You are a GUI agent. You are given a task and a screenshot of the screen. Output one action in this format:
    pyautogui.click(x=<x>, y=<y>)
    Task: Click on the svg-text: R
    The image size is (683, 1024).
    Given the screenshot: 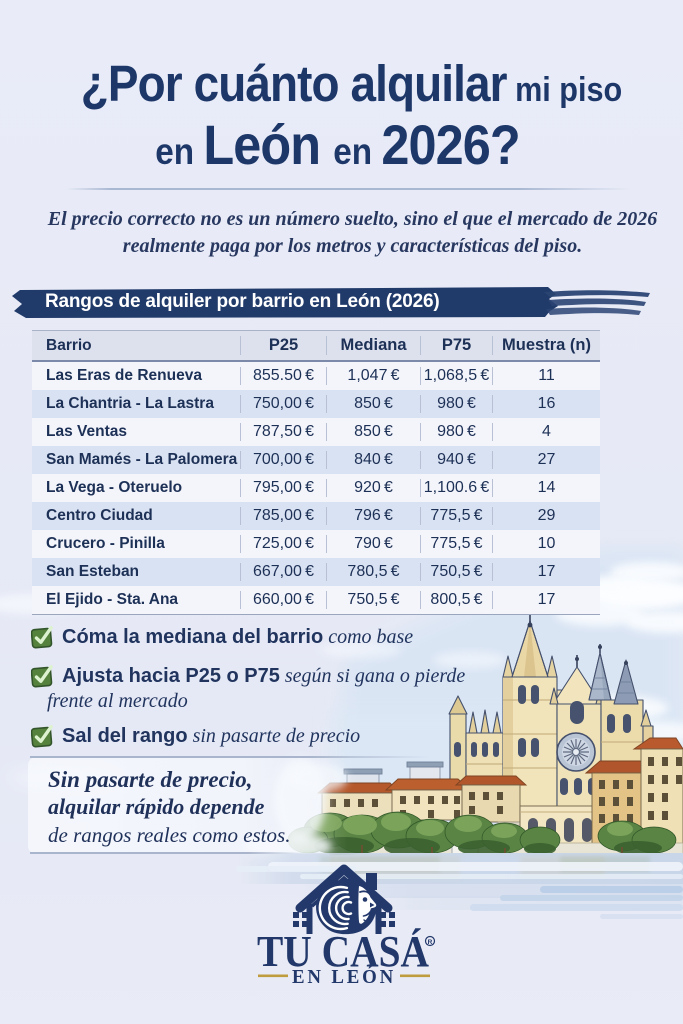 What is the action you would take?
    pyautogui.click(x=430, y=942)
    